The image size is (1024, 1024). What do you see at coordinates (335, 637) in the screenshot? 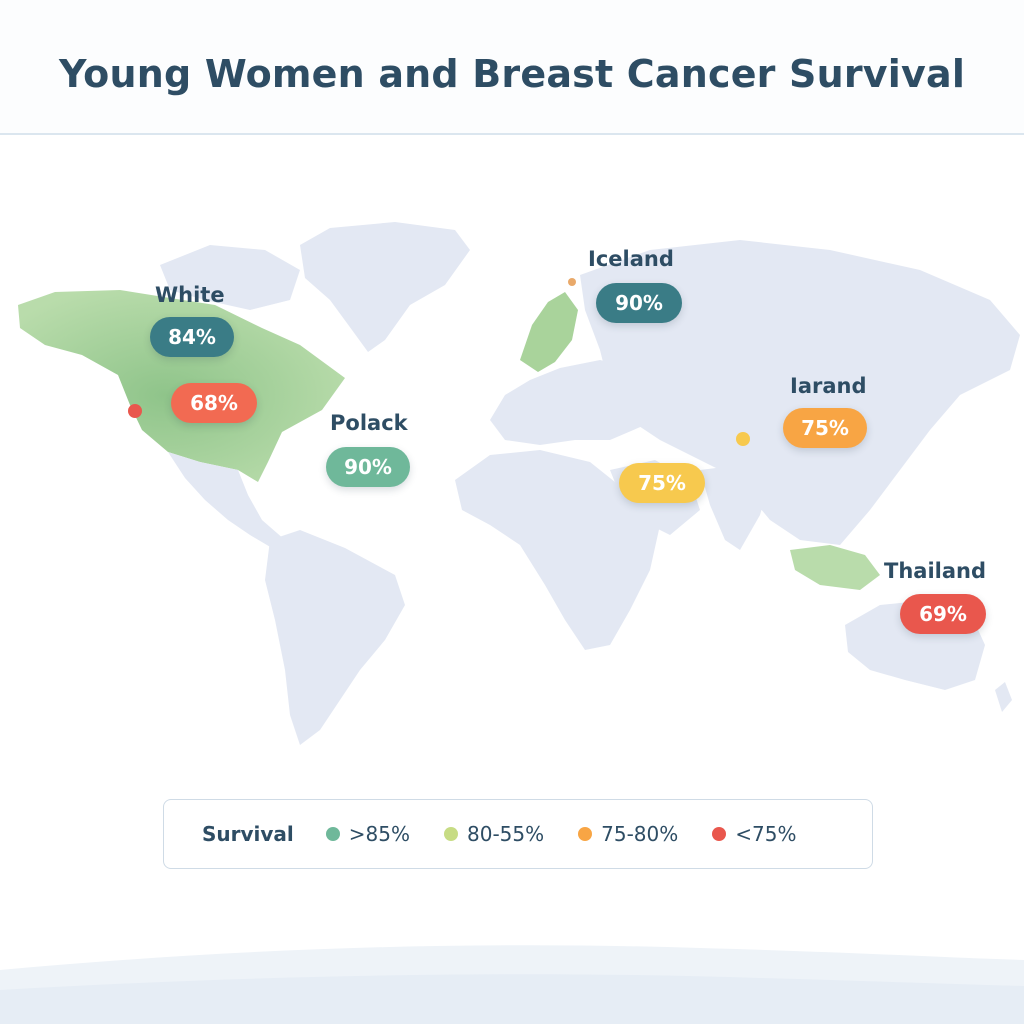
I see `land-south-america` at bounding box center [335, 637].